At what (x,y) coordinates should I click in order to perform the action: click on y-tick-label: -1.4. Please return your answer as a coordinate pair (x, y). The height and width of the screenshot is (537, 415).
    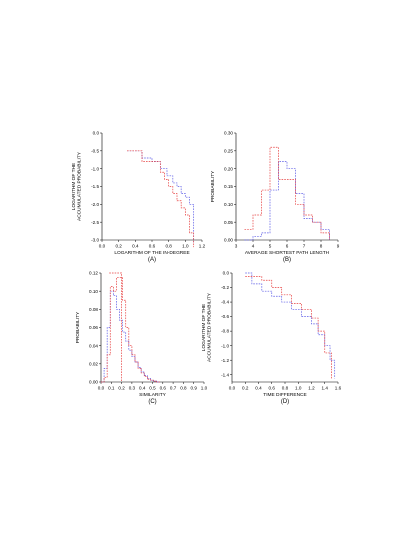
    Looking at the image, I should click on (225, 374).